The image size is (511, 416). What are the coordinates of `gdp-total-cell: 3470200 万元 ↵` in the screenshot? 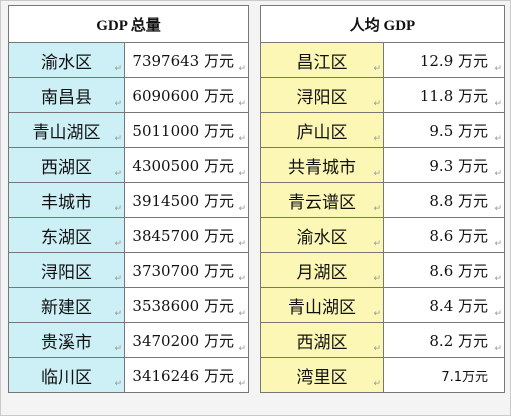 It's located at (186, 340).